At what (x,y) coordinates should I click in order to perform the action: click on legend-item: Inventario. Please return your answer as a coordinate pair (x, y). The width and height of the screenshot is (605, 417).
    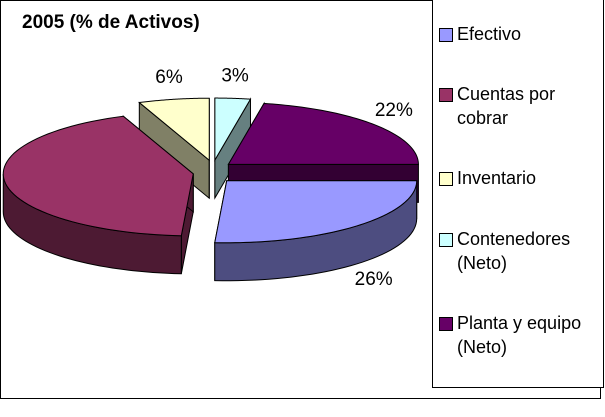
    Looking at the image, I should click on (518, 178).